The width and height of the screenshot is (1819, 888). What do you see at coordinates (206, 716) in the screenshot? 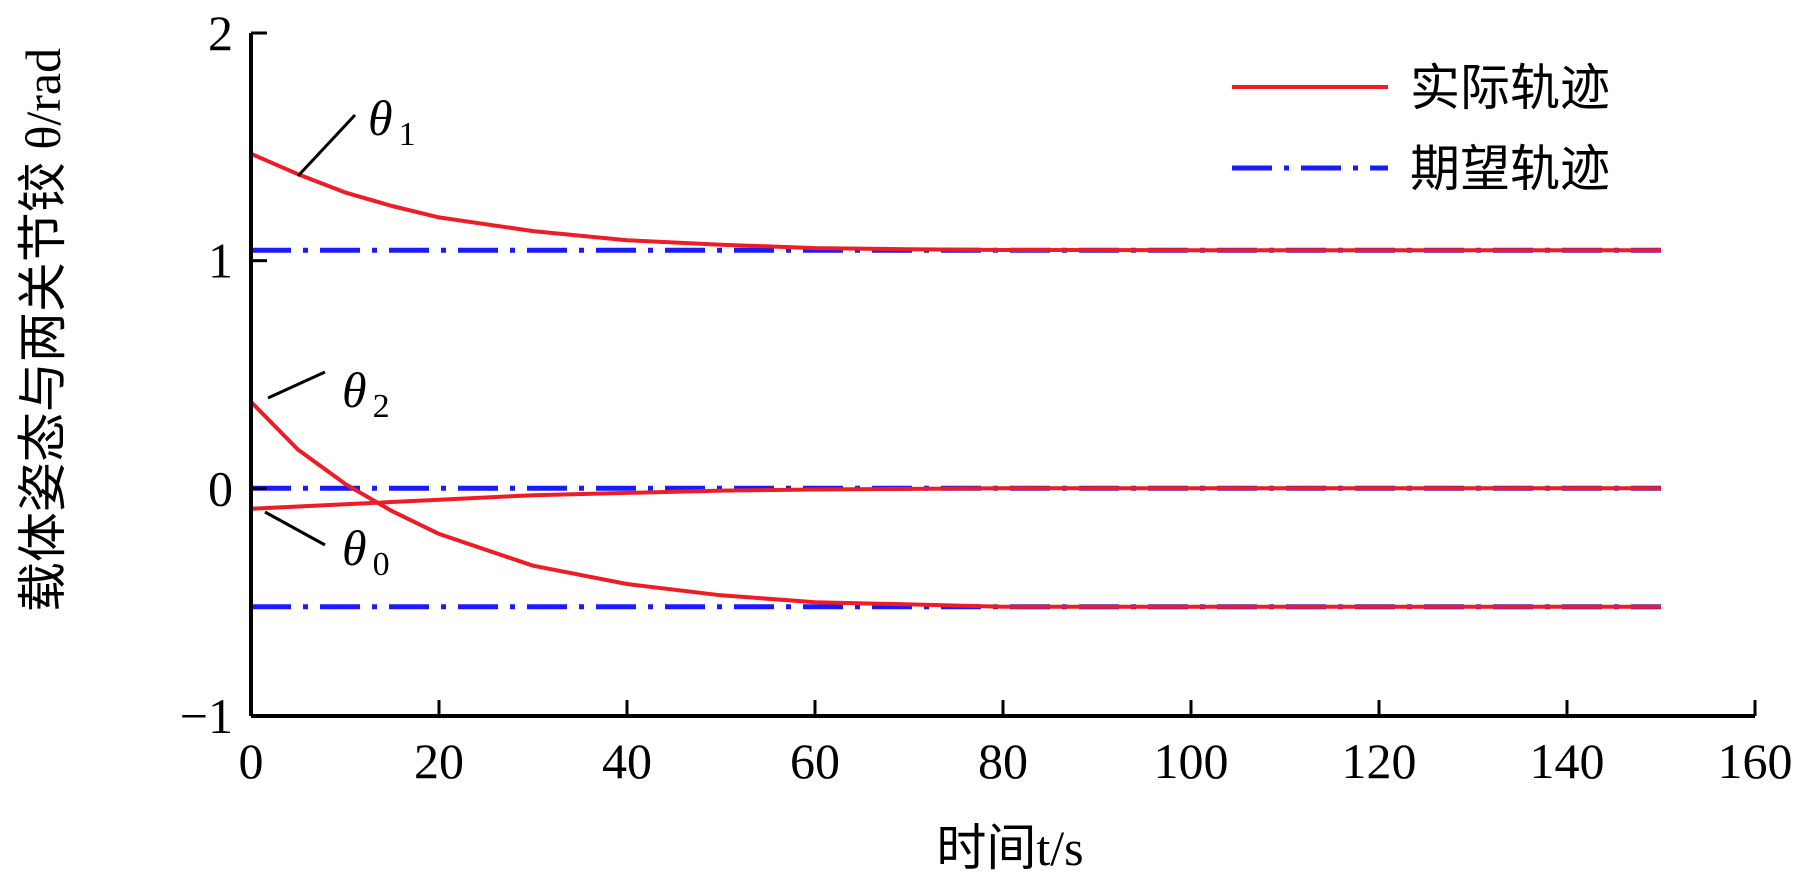
I see `y-tick-label: −1` at bounding box center [206, 716].